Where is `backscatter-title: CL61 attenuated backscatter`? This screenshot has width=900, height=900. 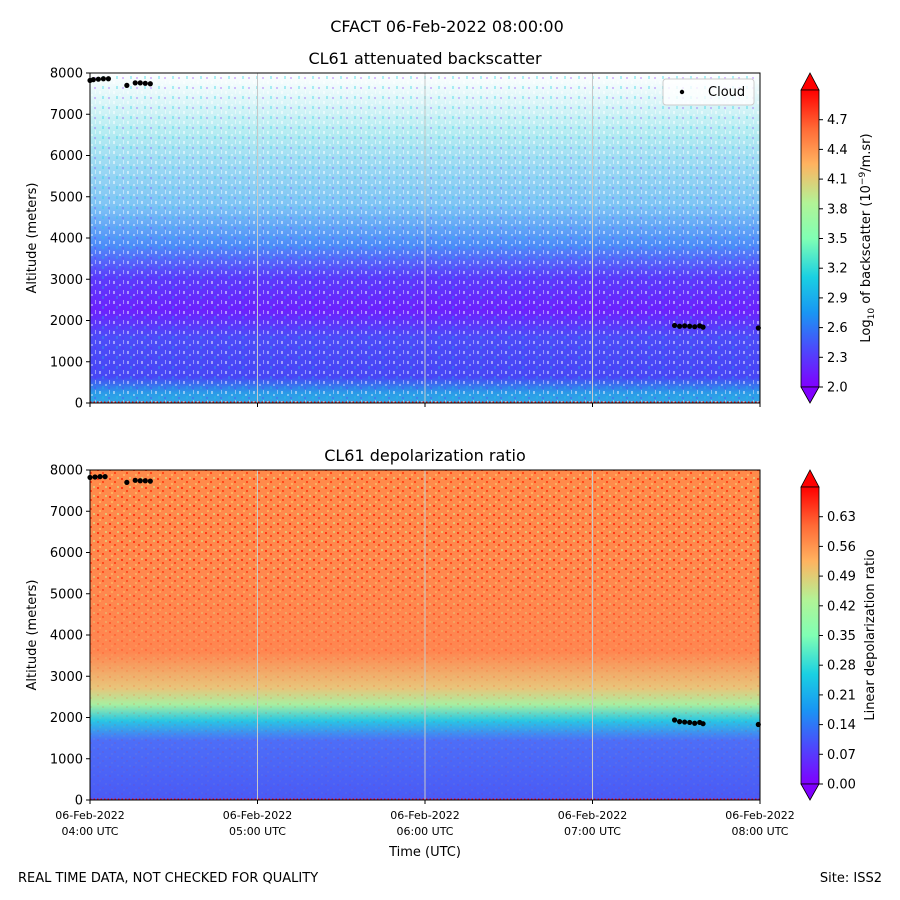
backscatter-title: CL61 attenuated backscatter is located at coordinates (425, 58).